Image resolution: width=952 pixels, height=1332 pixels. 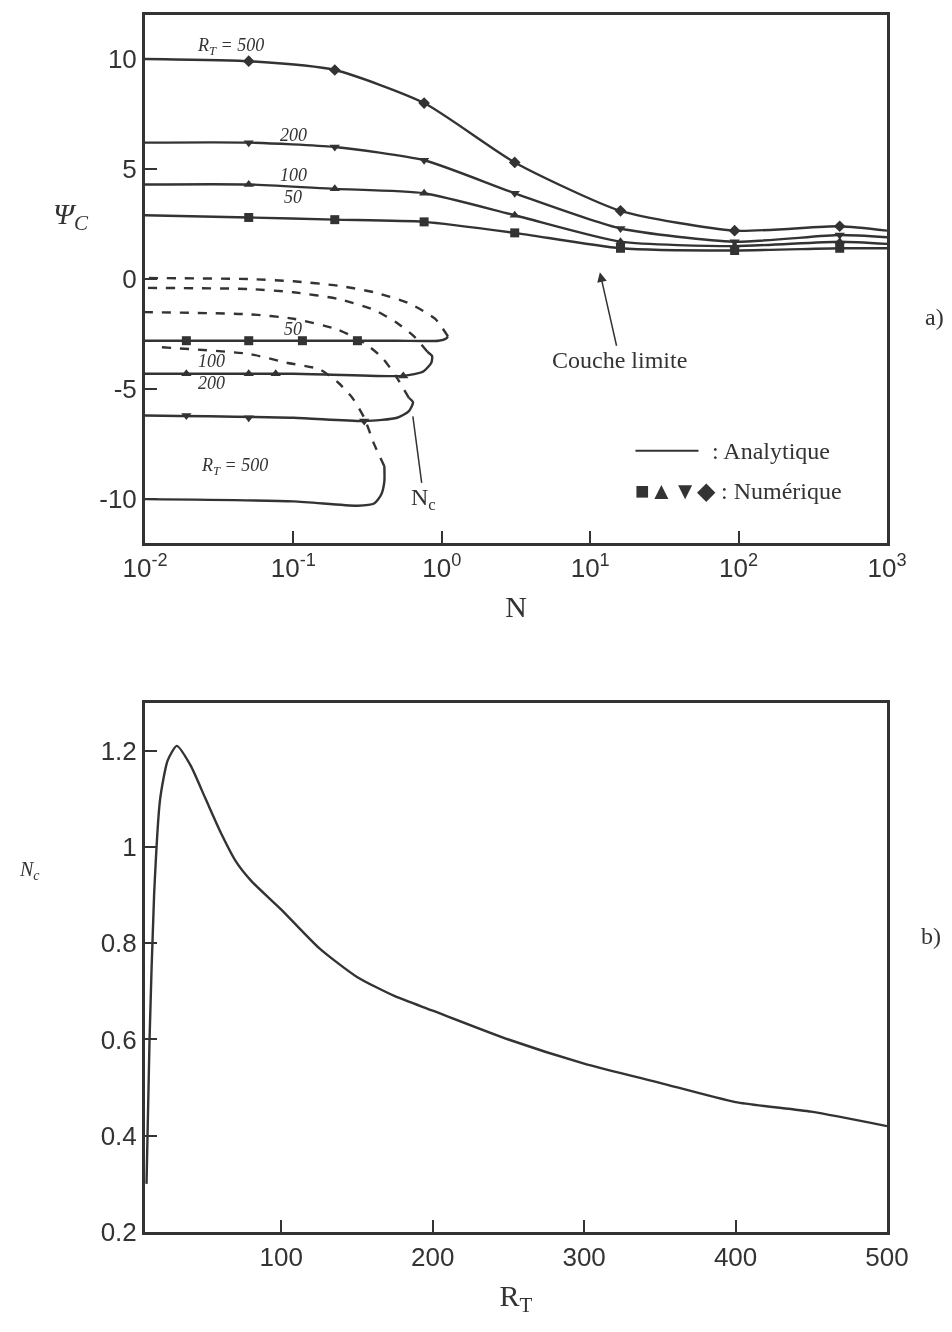 I want to click on annotation: : Analytique, so click(x=771, y=451).